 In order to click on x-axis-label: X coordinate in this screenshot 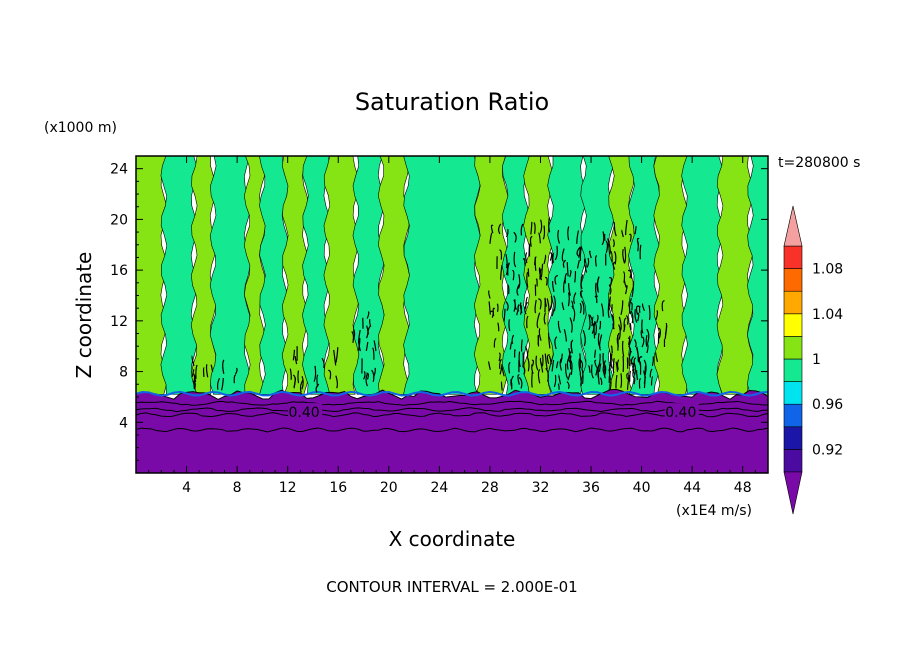, I will do `click(452, 539)`.